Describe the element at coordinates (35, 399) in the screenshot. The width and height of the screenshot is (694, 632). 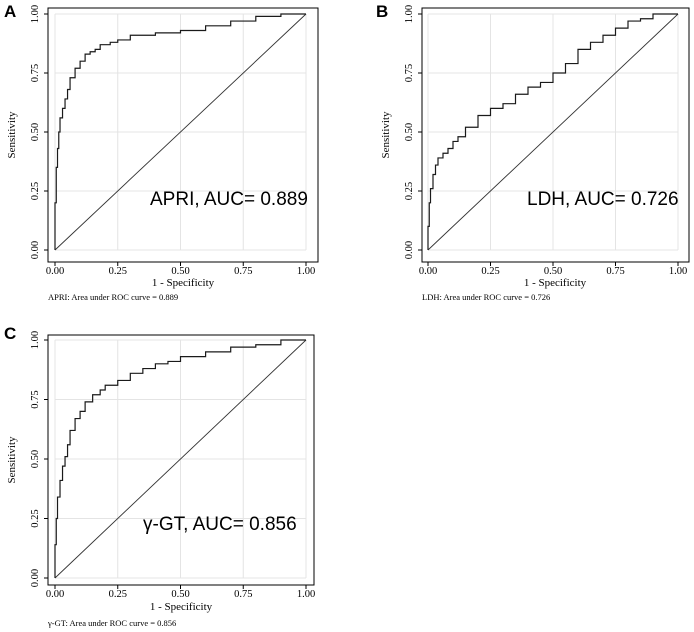
I see `y-tick-label-c: 0.75` at that location.